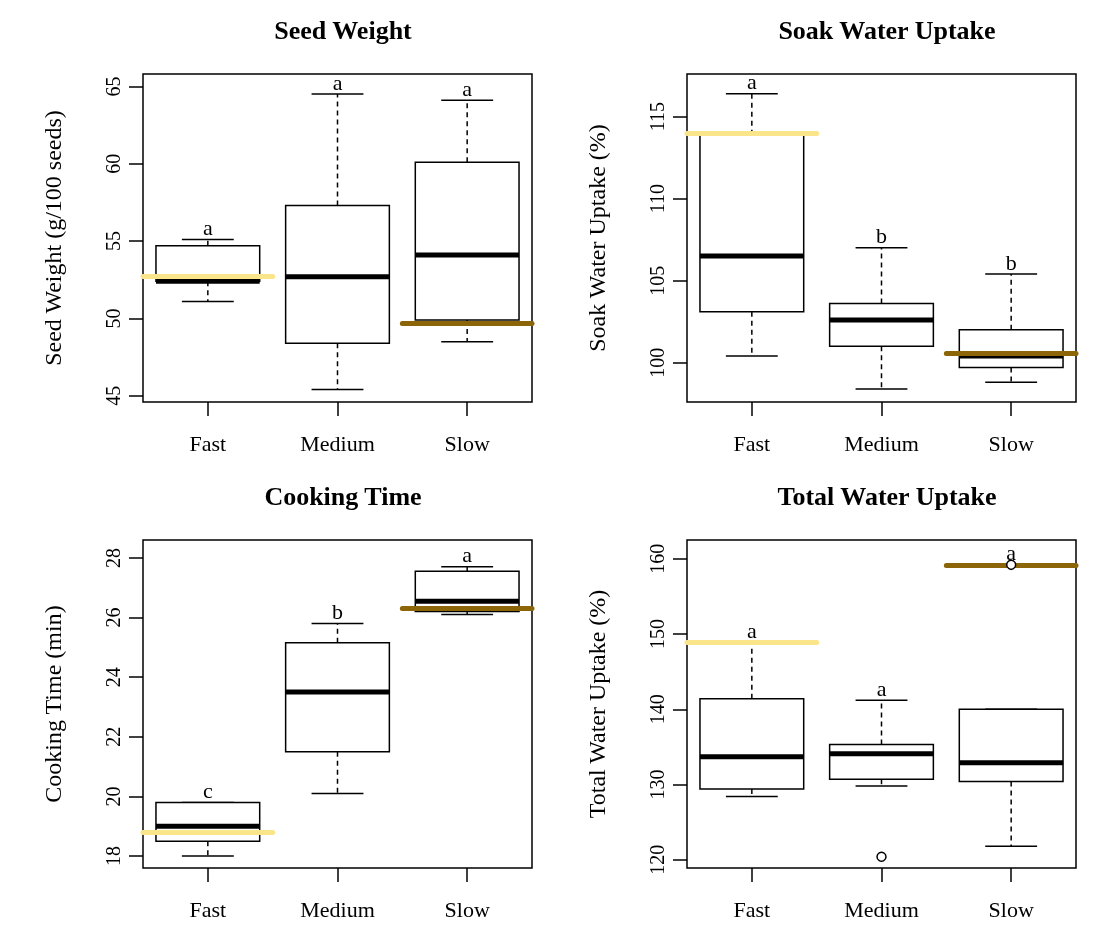  What do you see at coordinates (113, 736) in the screenshot?
I see `y-tick-label: 22` at bounding box center [113, 736].